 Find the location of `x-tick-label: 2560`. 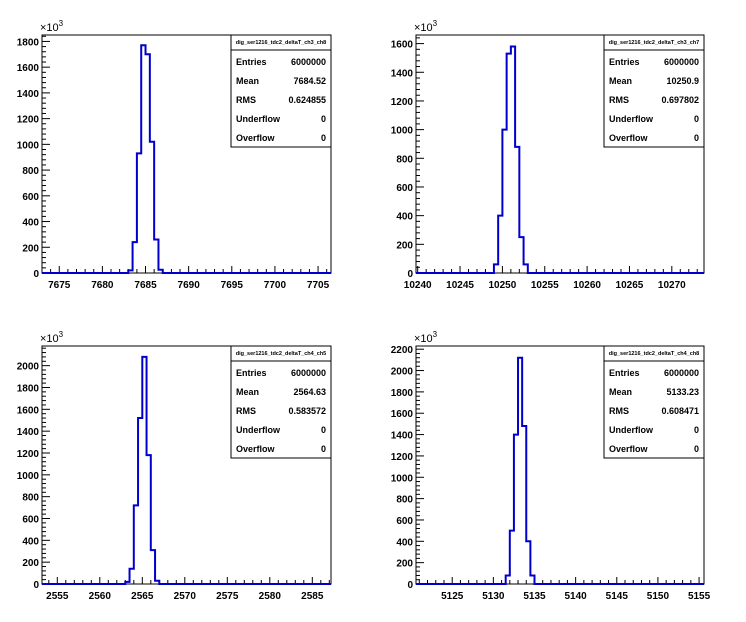

x-tick-label: 2560 is located at coordinates (100, 596).